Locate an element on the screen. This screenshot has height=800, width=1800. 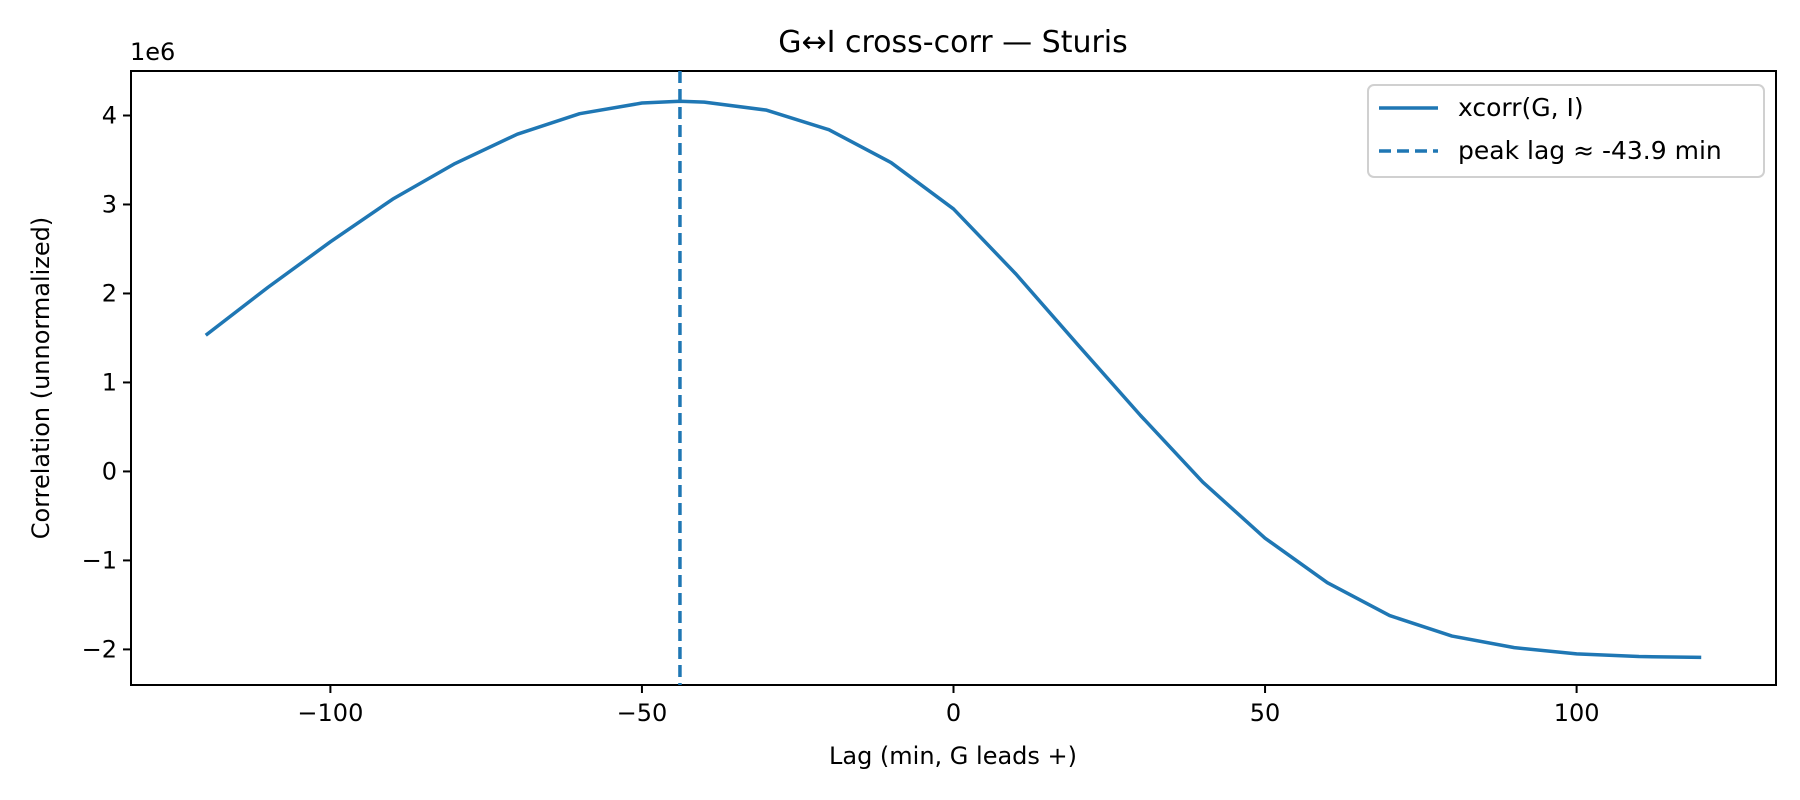
x-tick-label: 50 is located at coordinates (1265, 713).